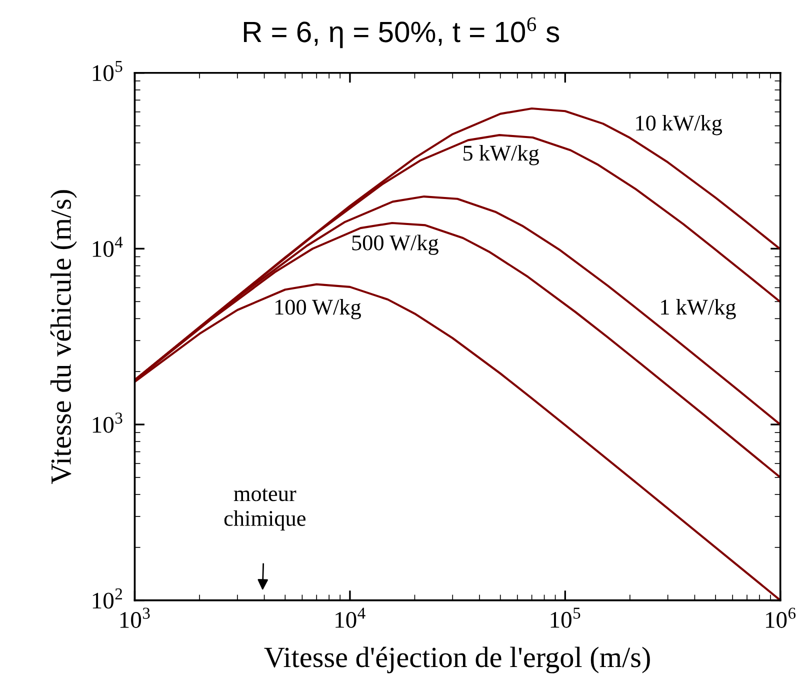 The image size is (802, 694). I want to click on series-label: 1 kW/kg, so click(698, 309).